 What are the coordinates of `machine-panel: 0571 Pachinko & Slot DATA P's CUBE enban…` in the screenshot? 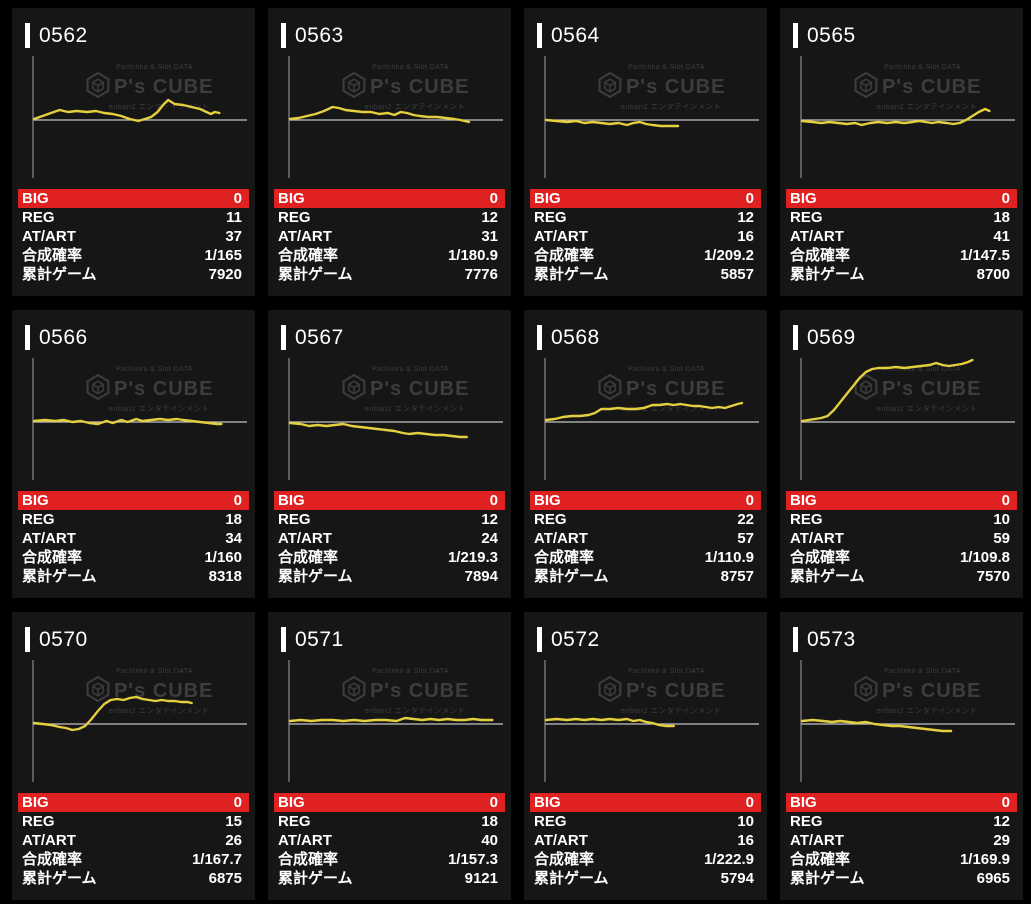 It's located at (389, 756).